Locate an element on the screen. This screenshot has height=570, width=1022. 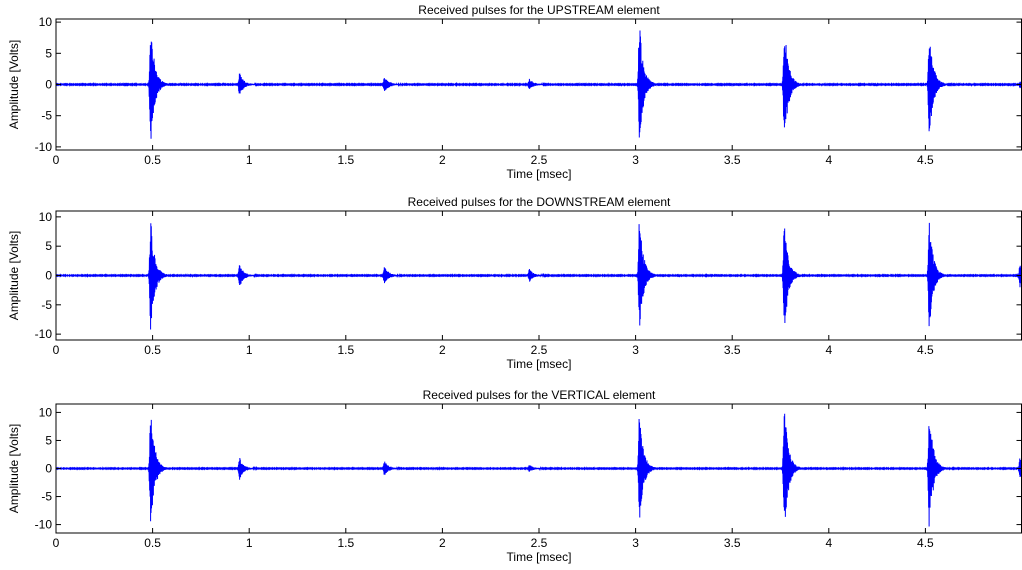
chart-title: Received pulses for the UPSTREAM element is located at coordinates (539, 10).